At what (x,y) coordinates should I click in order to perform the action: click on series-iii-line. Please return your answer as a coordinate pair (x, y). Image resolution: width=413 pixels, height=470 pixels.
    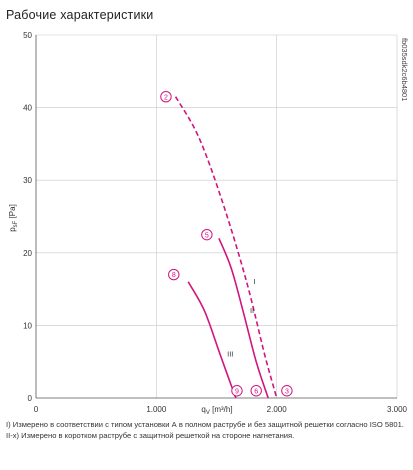
    Looking at the image, I should click on (212, 340).